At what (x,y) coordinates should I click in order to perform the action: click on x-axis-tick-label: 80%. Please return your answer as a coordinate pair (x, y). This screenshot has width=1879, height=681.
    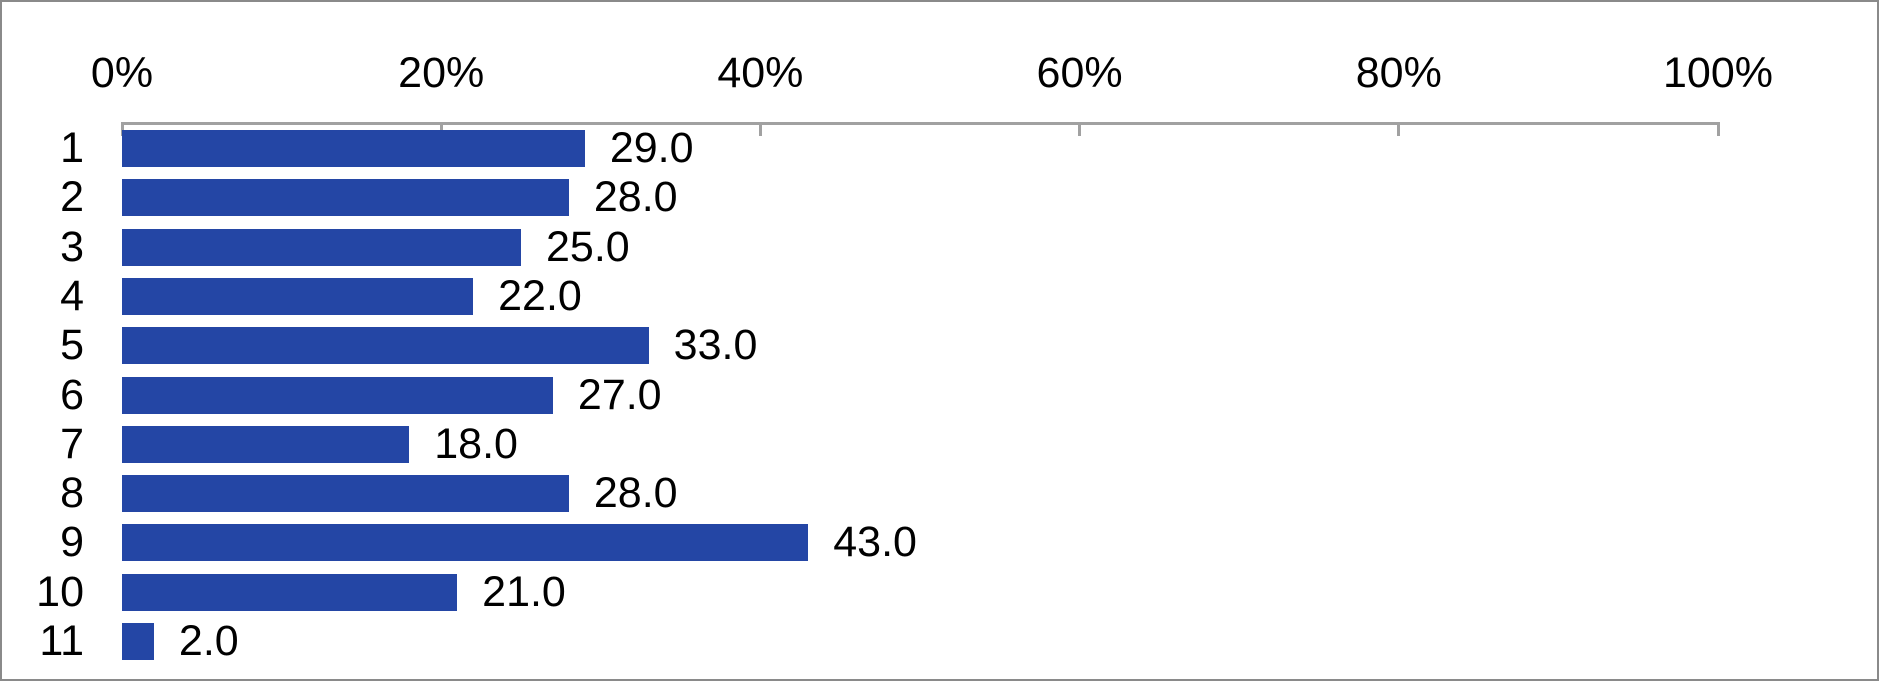
    Looking at the image, I should click on (1398, 73).